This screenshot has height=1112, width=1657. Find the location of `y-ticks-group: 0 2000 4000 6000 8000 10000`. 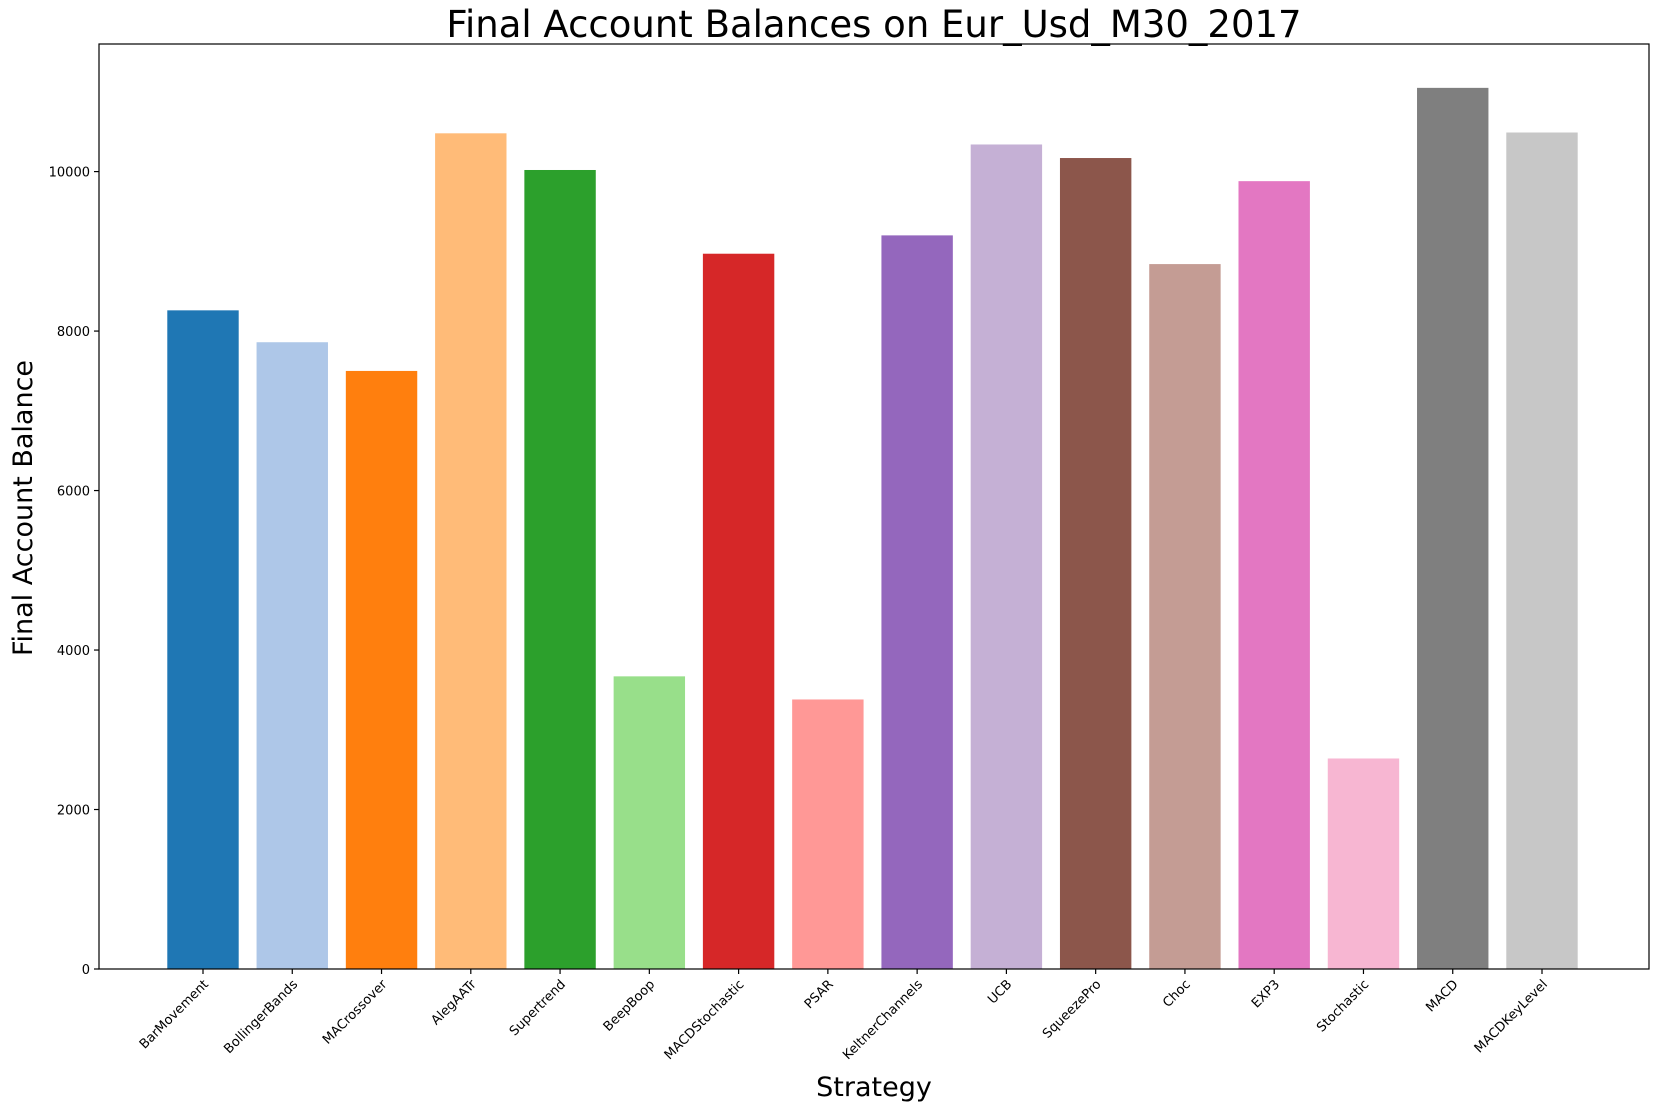

y-ticks-group: 0 2000 4000 6000 8000 10000 is located at coordinates (74, 572).